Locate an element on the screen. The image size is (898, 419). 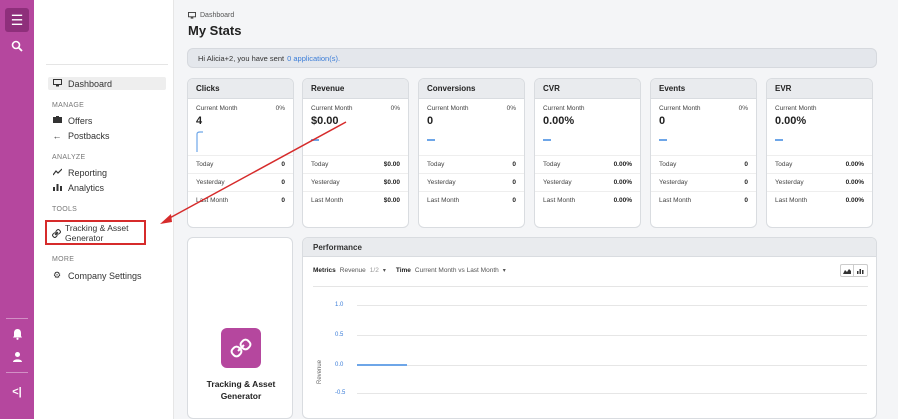
tracking-asset-generator-card: Tracking & Asset Generator is located at coordinates (240, 328).